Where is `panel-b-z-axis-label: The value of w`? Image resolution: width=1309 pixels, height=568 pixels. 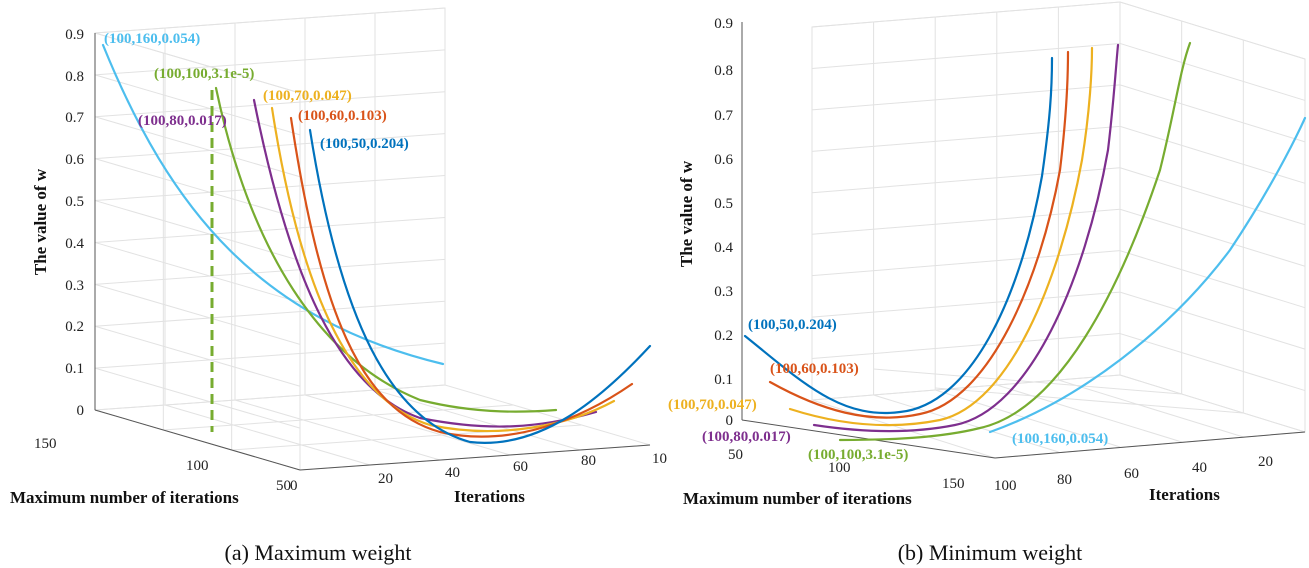 panel-b-z-axis-label: The value of w is located at coordinates (686, 213).